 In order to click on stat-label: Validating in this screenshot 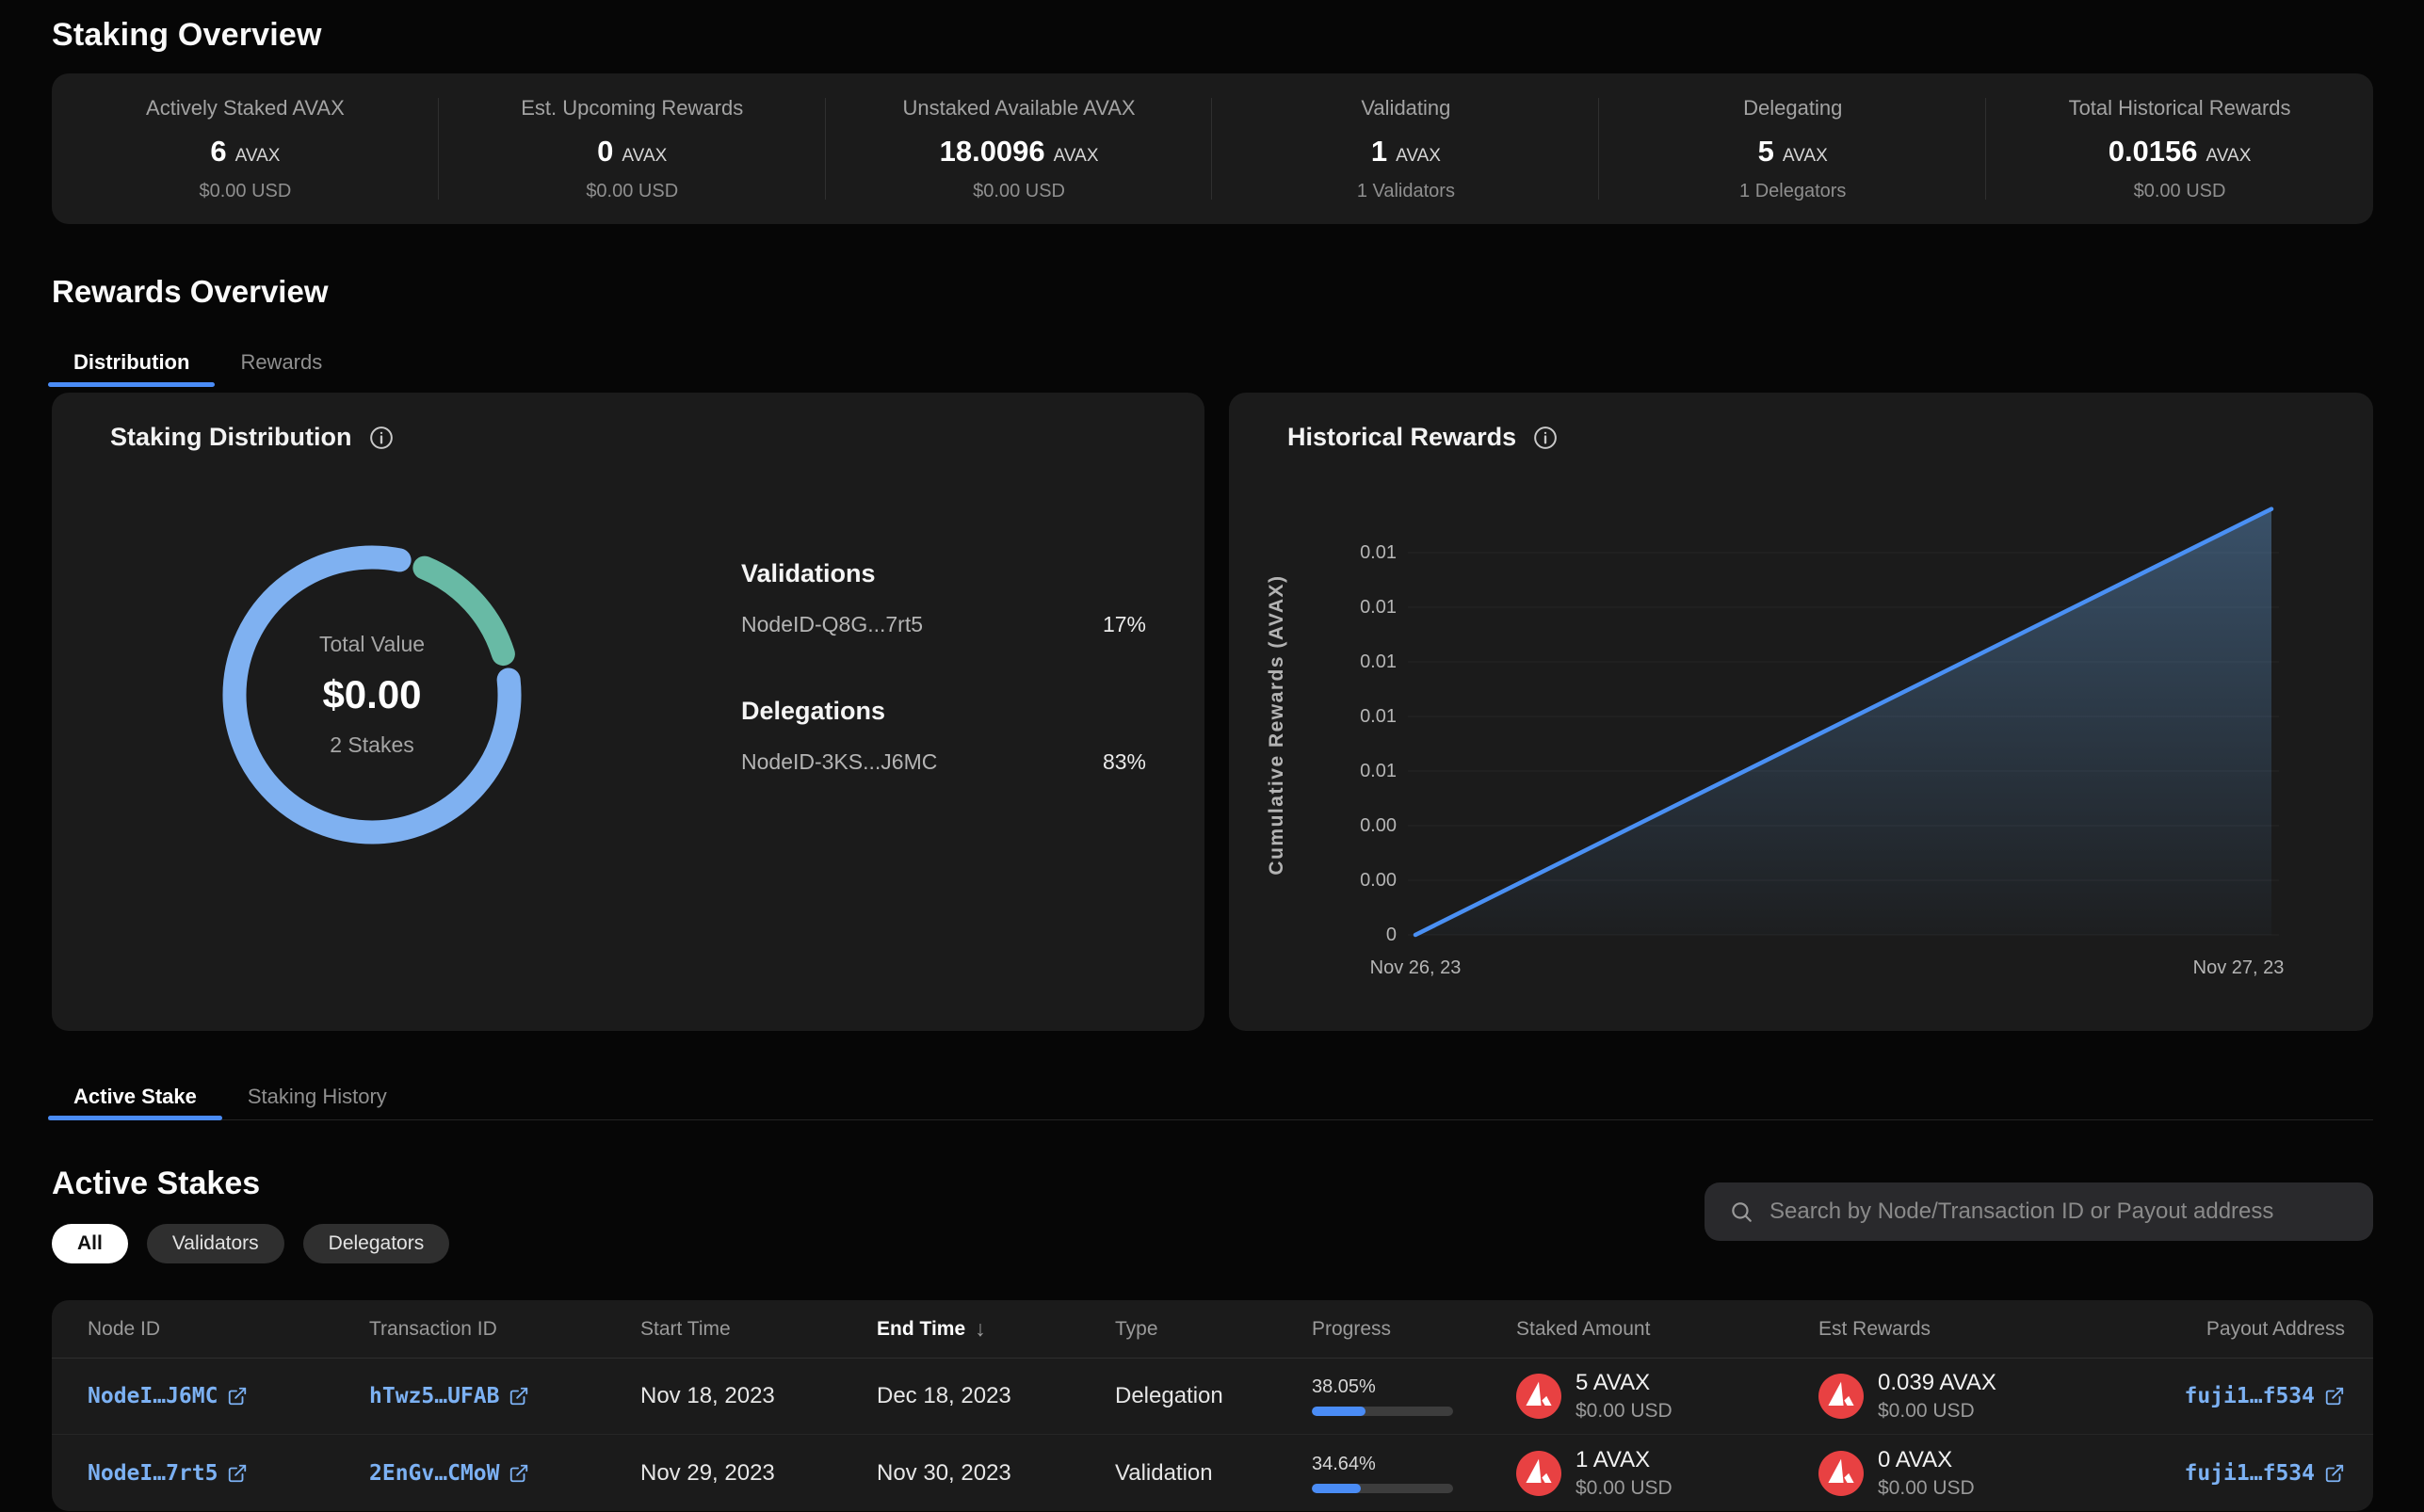, I will do `click(1406, 107)`.